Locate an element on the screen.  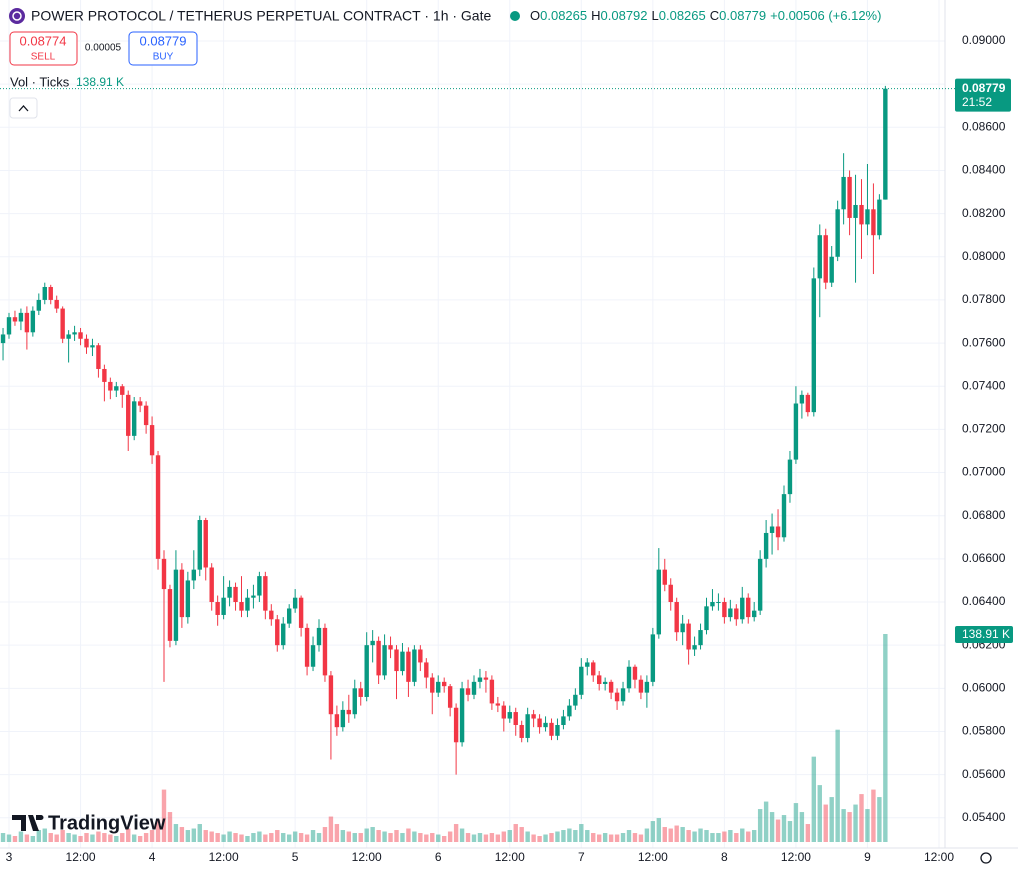
sell-label: SELL is located at coordinates (43, 57).